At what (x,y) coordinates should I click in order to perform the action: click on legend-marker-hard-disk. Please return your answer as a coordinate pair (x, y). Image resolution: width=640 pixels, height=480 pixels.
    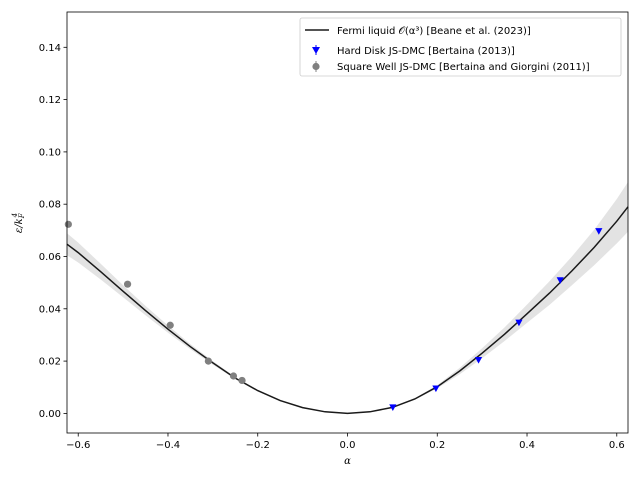
    Looking at the image, I should click on (316, 50).